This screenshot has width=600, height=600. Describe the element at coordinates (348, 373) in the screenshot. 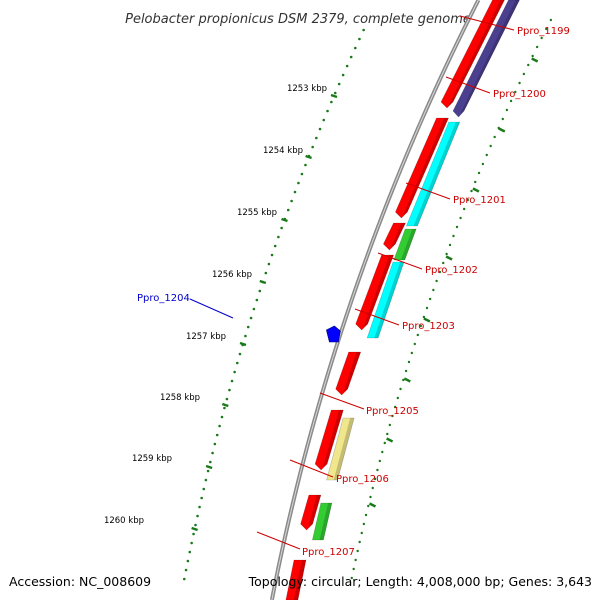

I see `cds-ppro-1205-red` at that location.